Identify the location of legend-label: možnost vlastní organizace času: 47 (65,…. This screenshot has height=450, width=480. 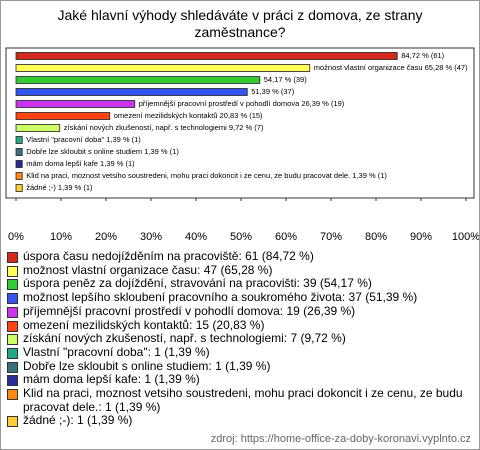
(148, 269).